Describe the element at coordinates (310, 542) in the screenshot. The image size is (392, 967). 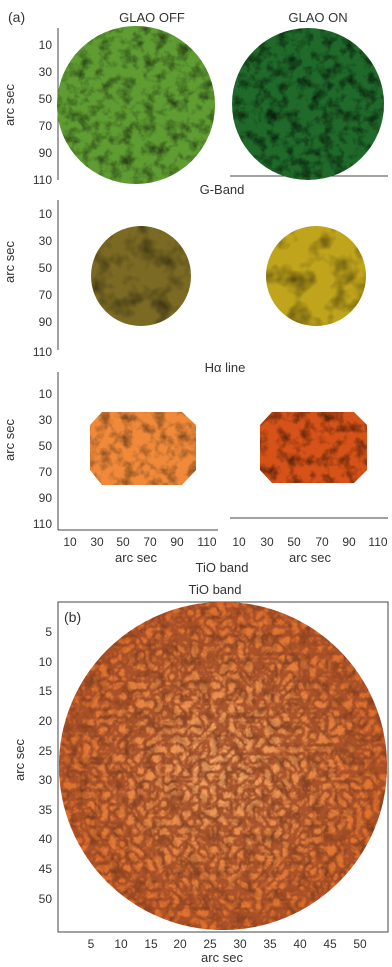
I see `x-ticks-glao-on: 10 30 50 70 90 110` at that location.